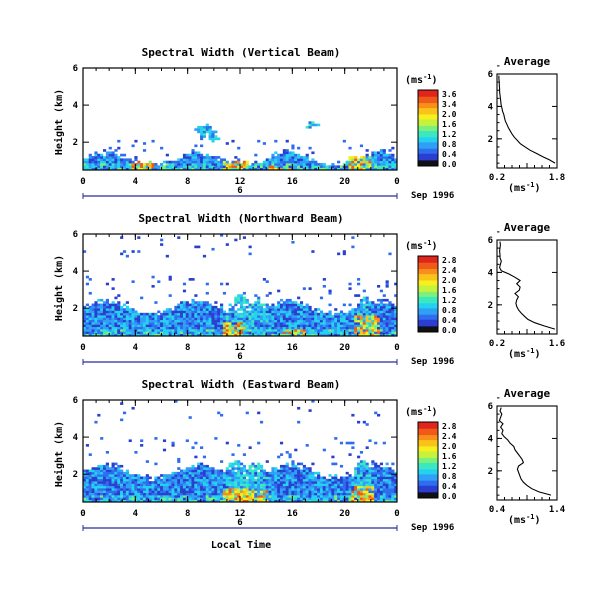 The width and height of the screenshot is (615, 598). I want to click on colorbar-tick-label: 0.8, so click(449, 310).